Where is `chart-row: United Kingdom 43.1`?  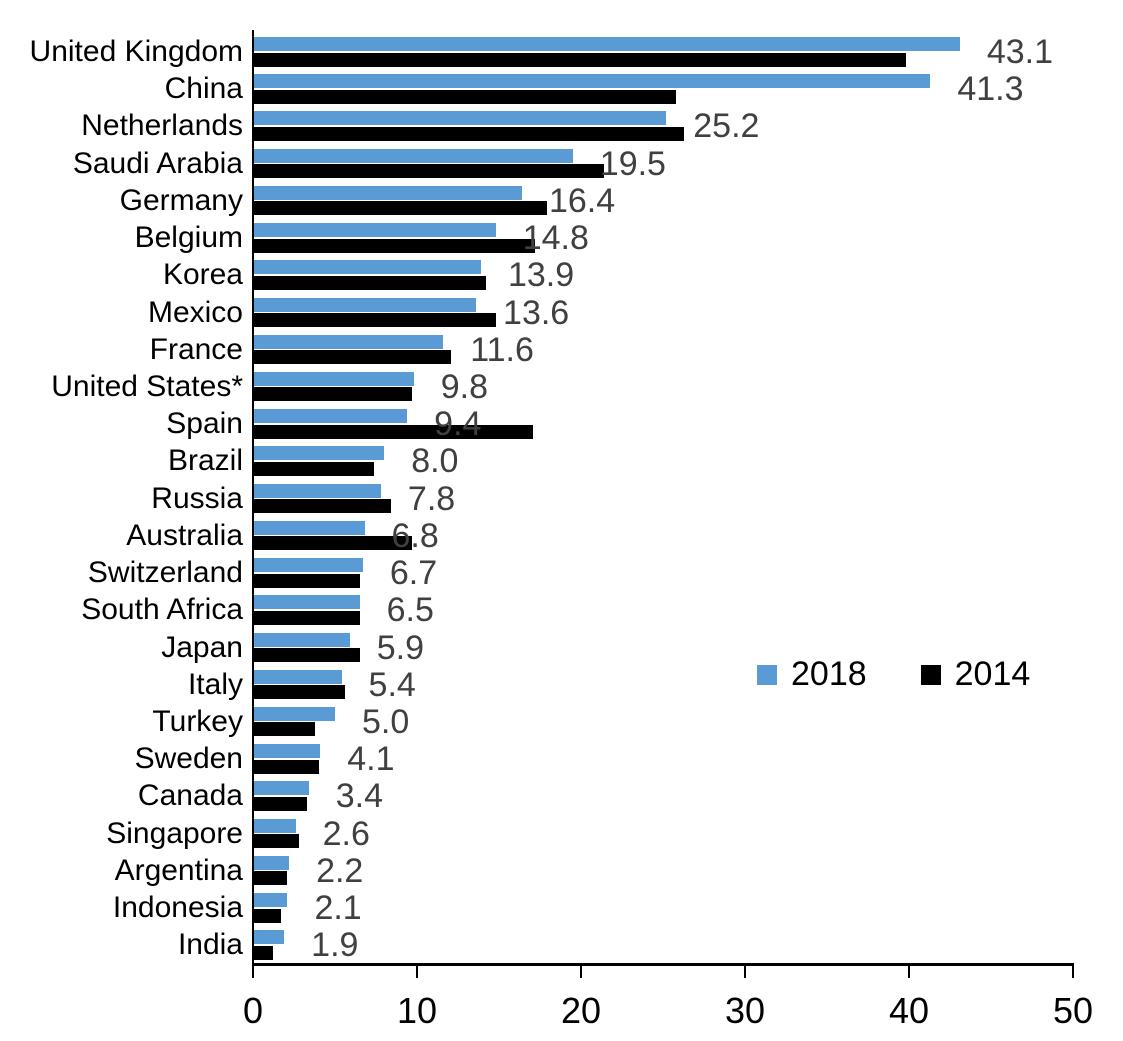
chart-row: United Kingdom 43.1 is located at coordinates (561, 52).